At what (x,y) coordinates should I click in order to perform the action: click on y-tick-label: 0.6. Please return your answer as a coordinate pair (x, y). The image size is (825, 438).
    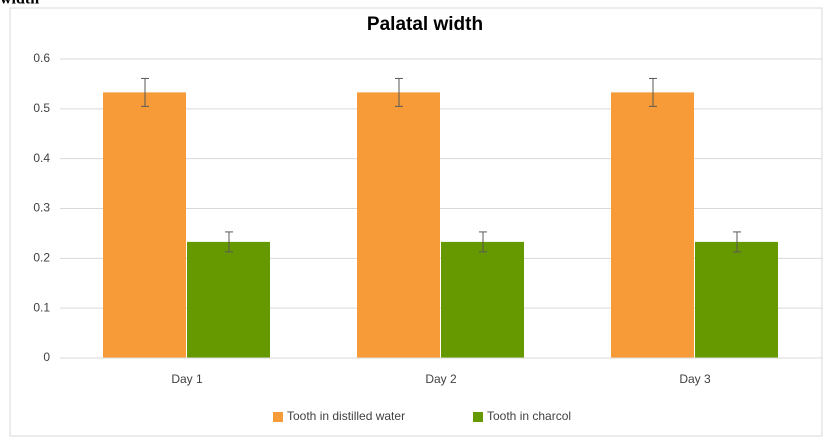
    Looking at the image, I should click on (41, 58).